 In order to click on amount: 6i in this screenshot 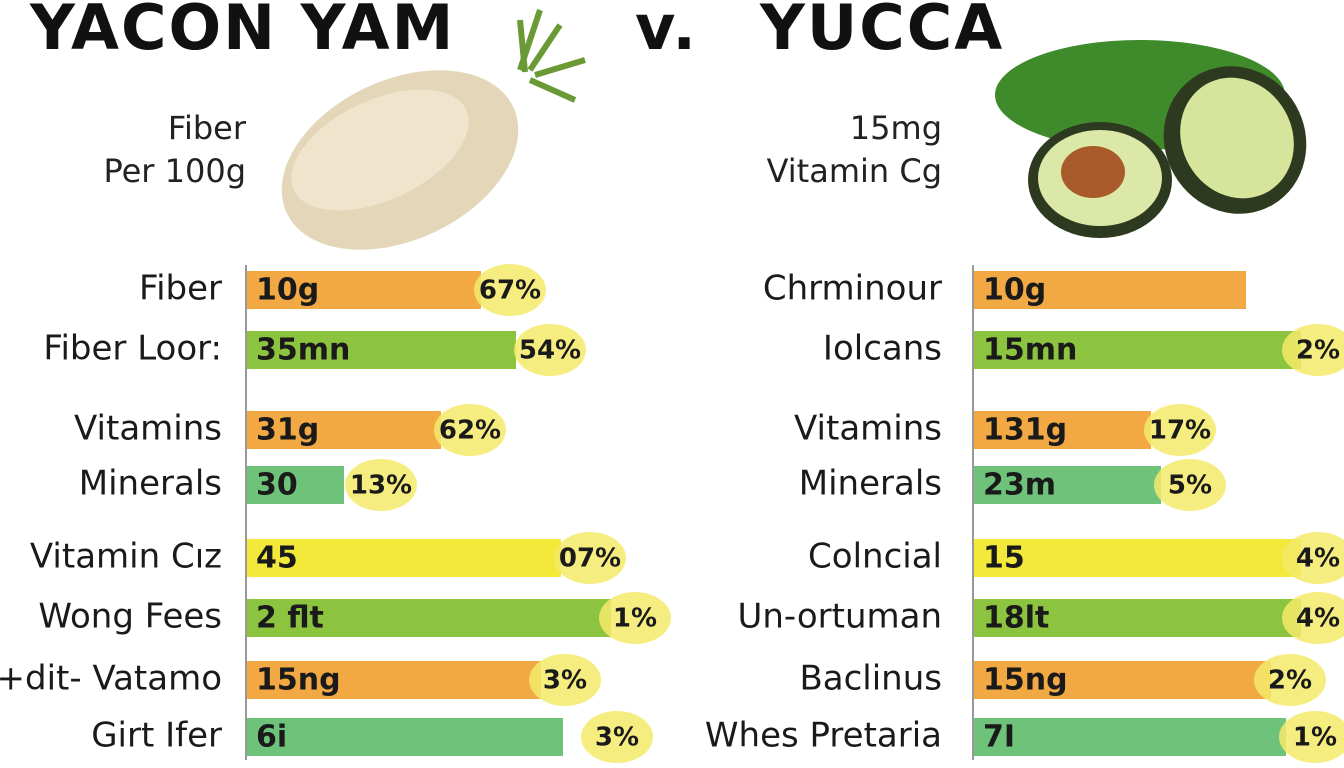, I will do `click(271, 737)`.